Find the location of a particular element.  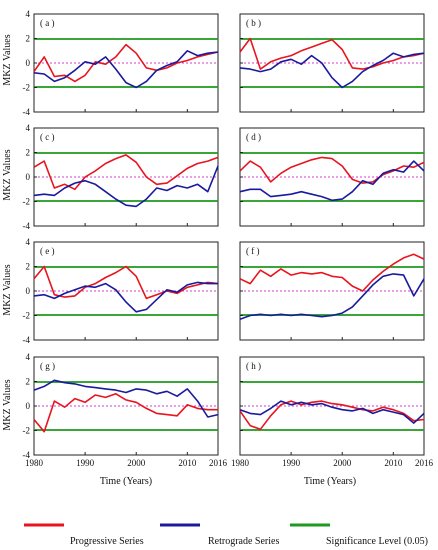

panel-label: ( a ) is located at coordinates (47, 23).